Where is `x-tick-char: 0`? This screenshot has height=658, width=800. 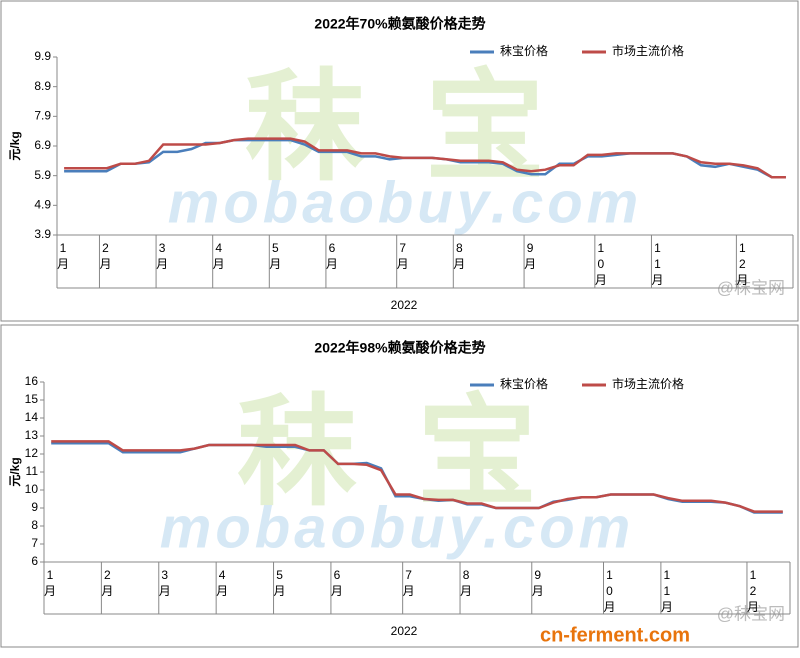 x-tick-char: 0 is located at coordinates (601, 264).